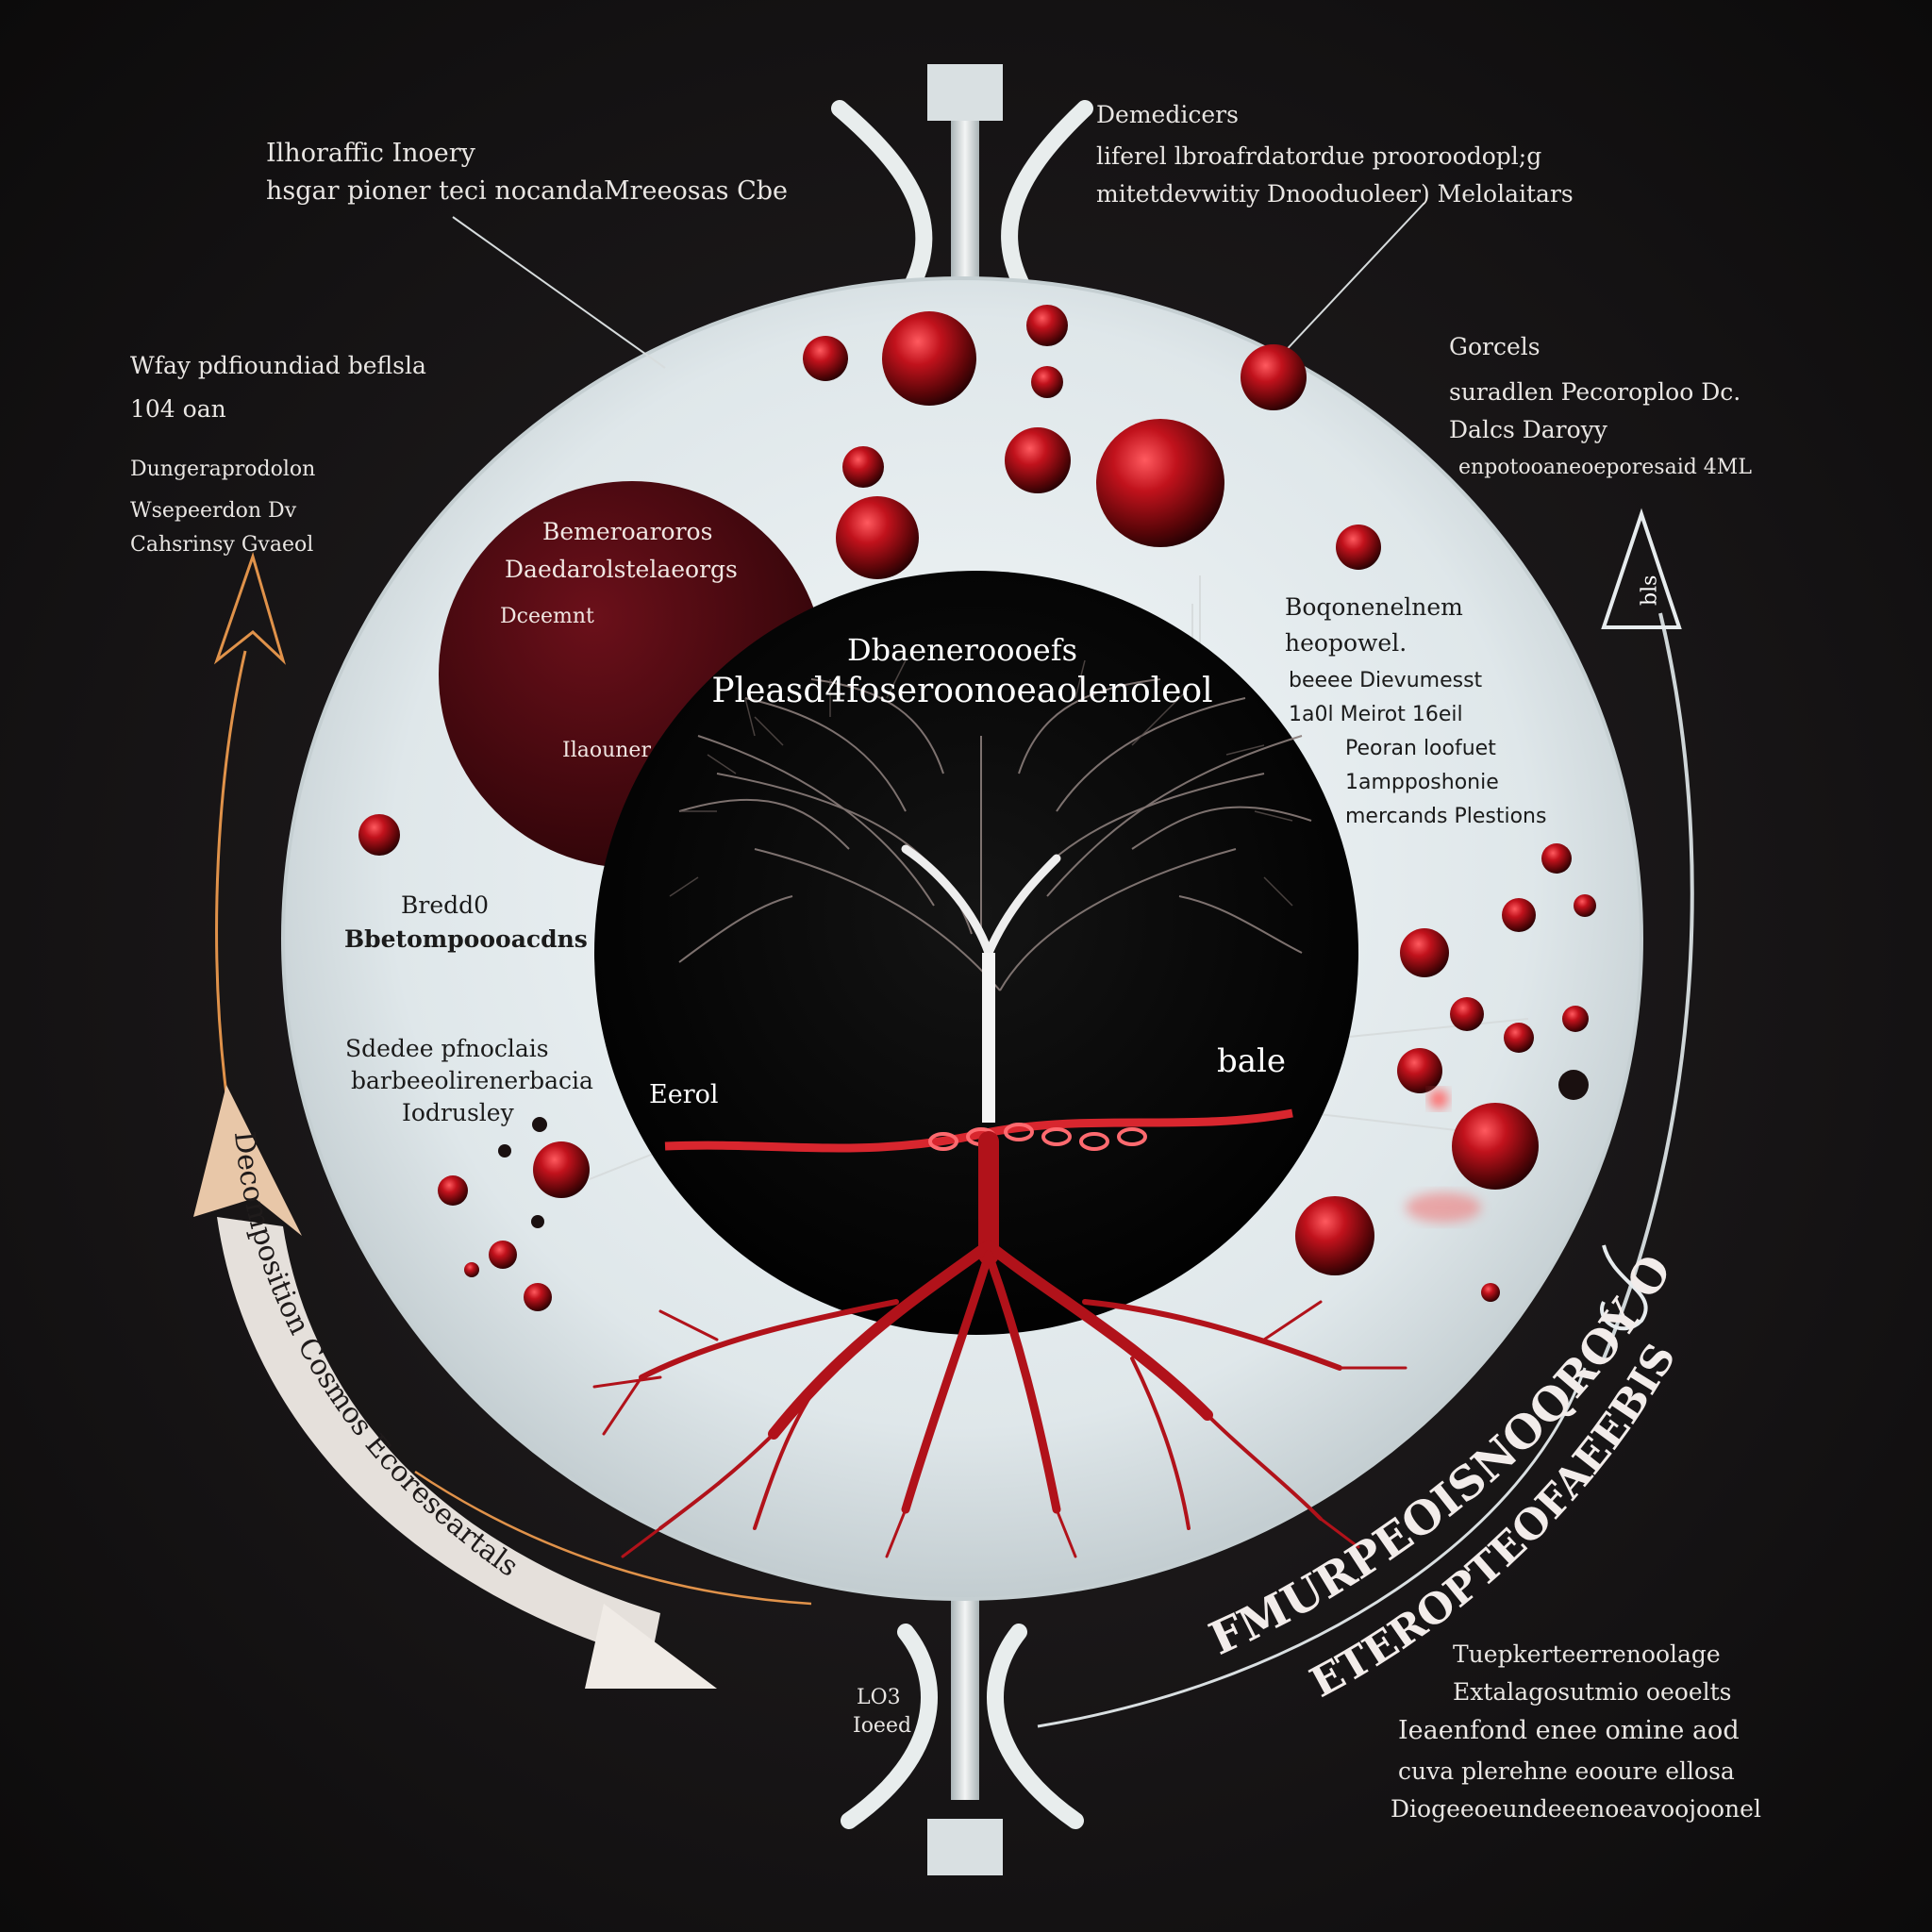  I want to click on left-disc-2: Bbetompoooacdns, so click(466, 939).